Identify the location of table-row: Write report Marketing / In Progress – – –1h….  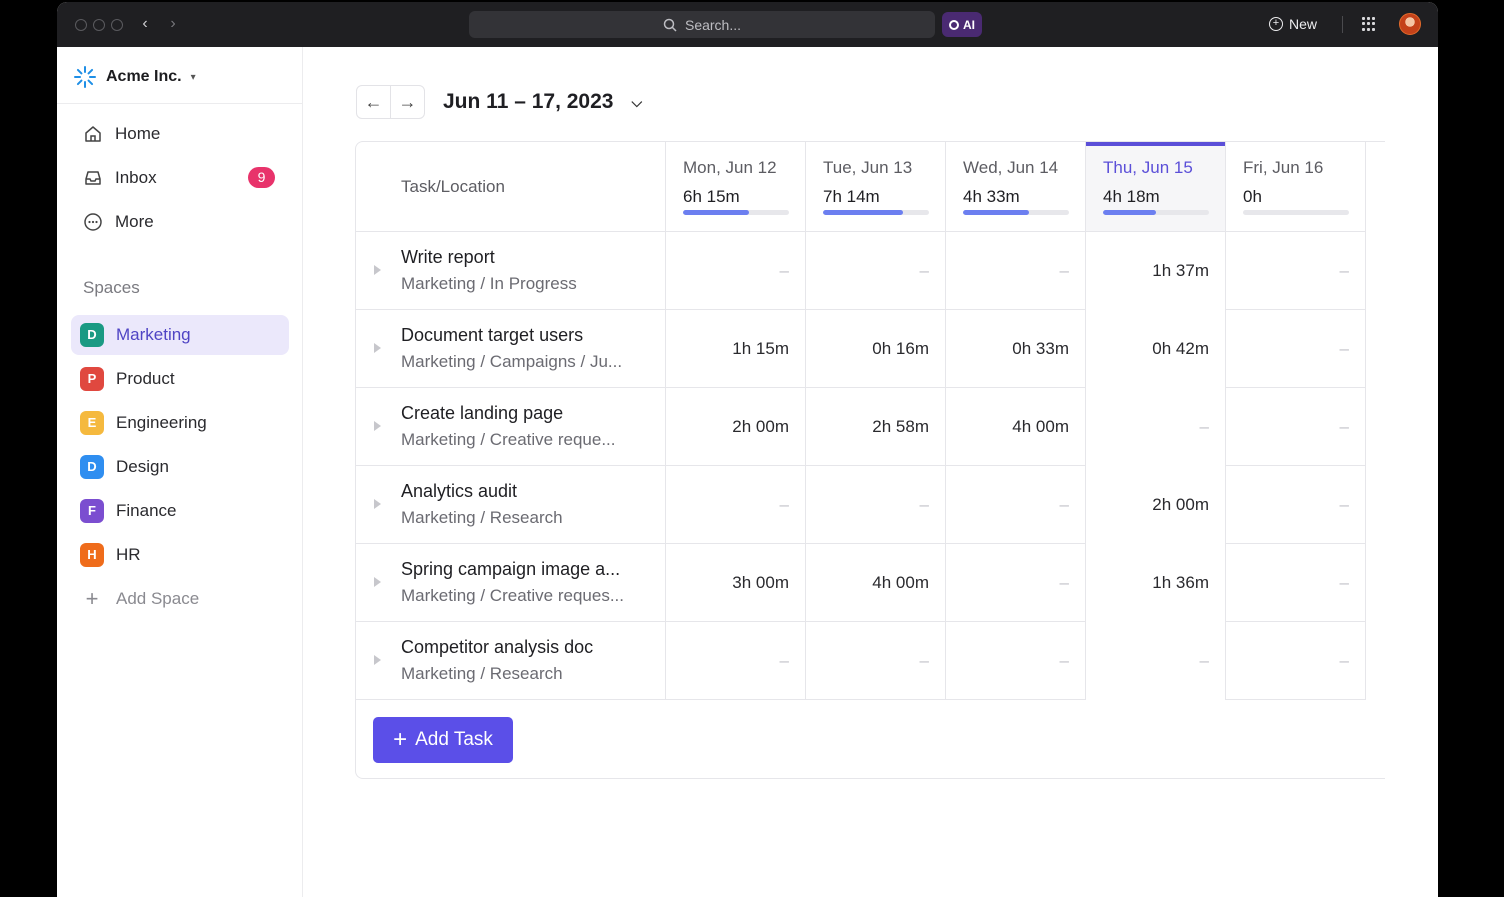
(861, 271).